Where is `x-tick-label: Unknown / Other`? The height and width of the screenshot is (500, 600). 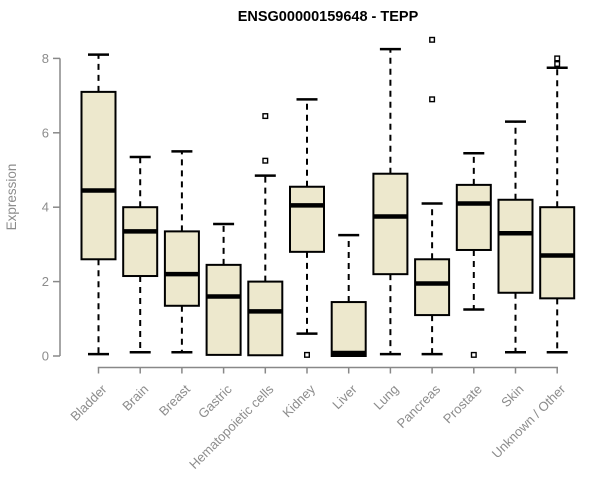
x-tick-label: Unknown / Other is located at coordinates (529, 421).